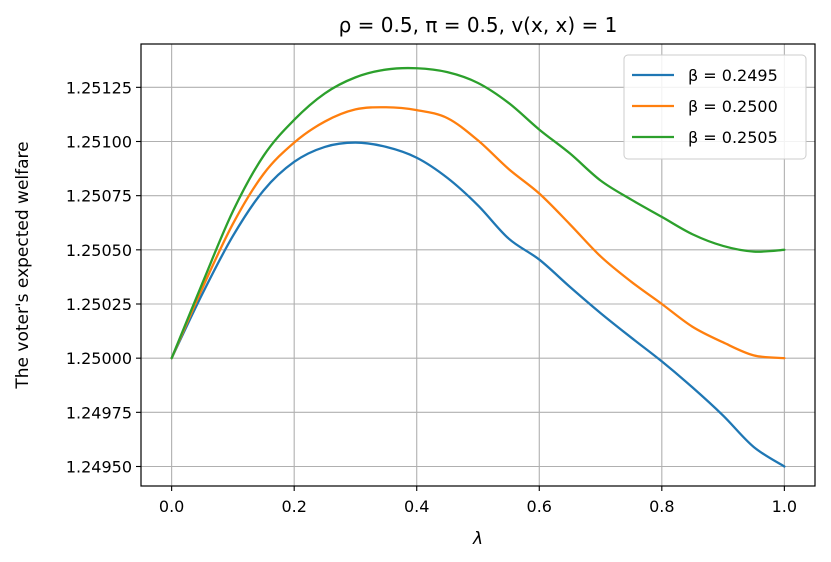 This screenshot has height=562, width=831. I want to click on x-tick-label: 0.6, so click(539, 506).